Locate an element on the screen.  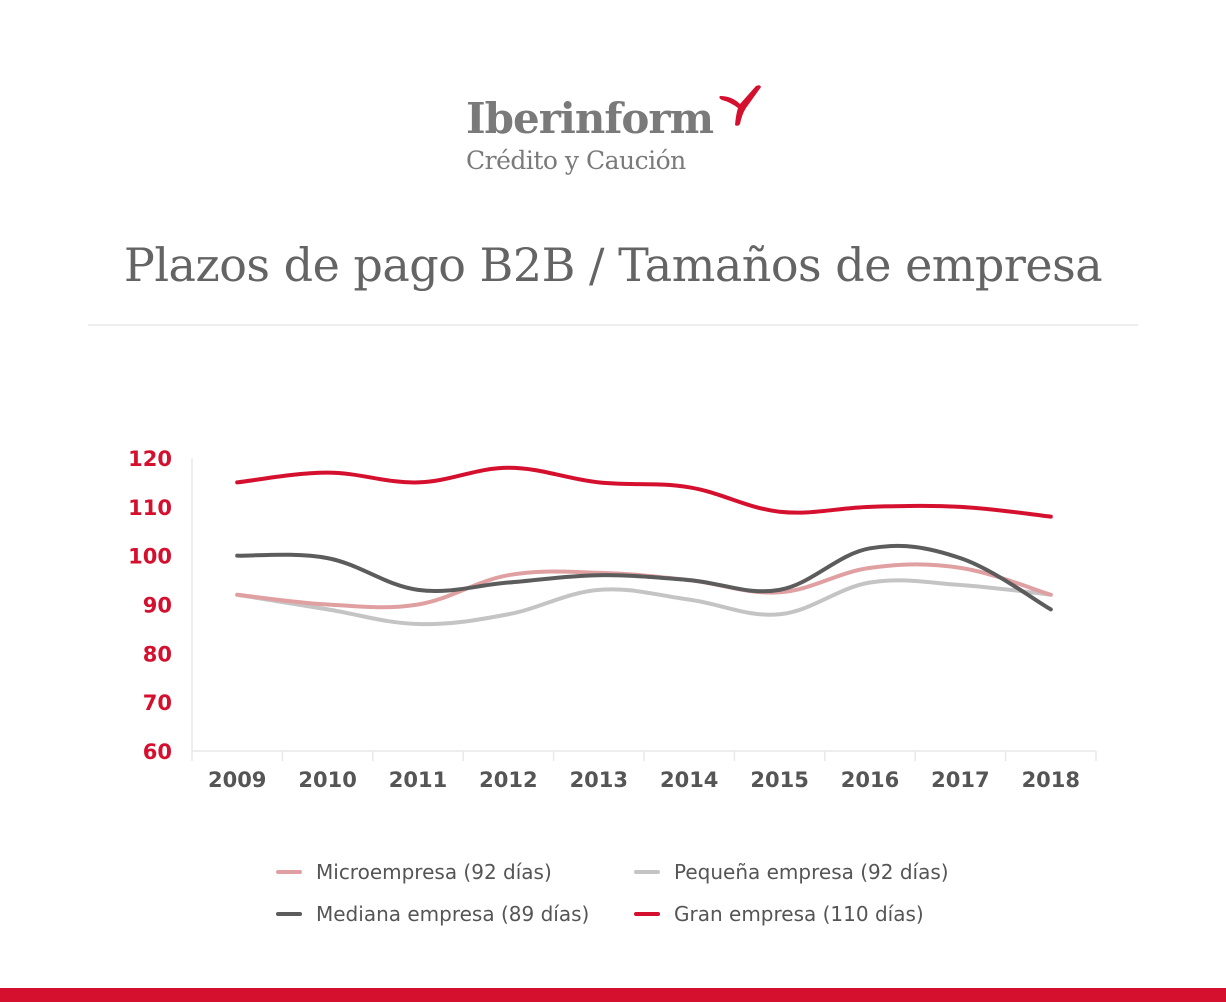
series-line-pequena is located at coordinates (644, 602).